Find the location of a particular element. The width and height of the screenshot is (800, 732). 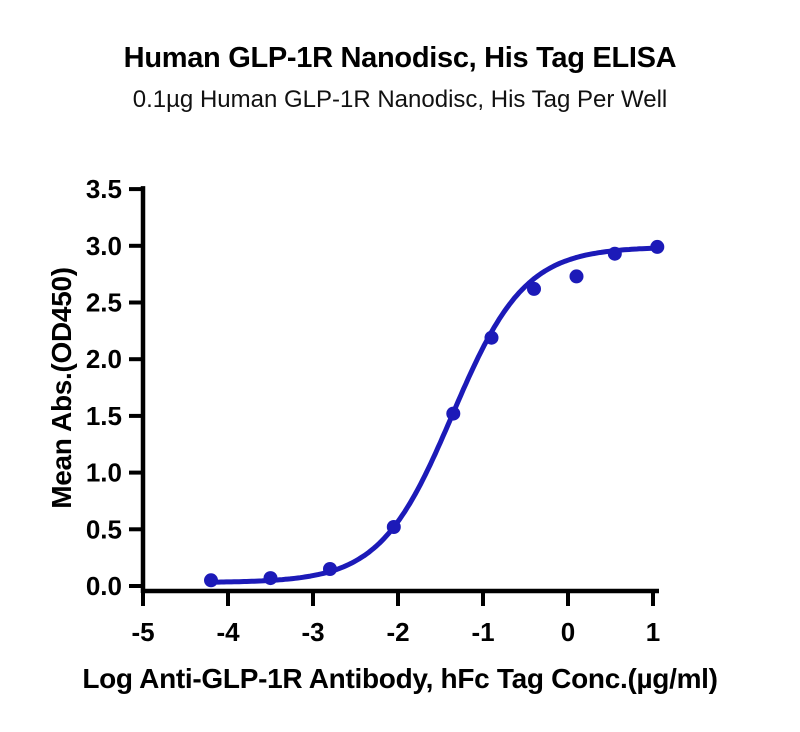

x-tick-label: -1 is located at coordinates (482, 632).